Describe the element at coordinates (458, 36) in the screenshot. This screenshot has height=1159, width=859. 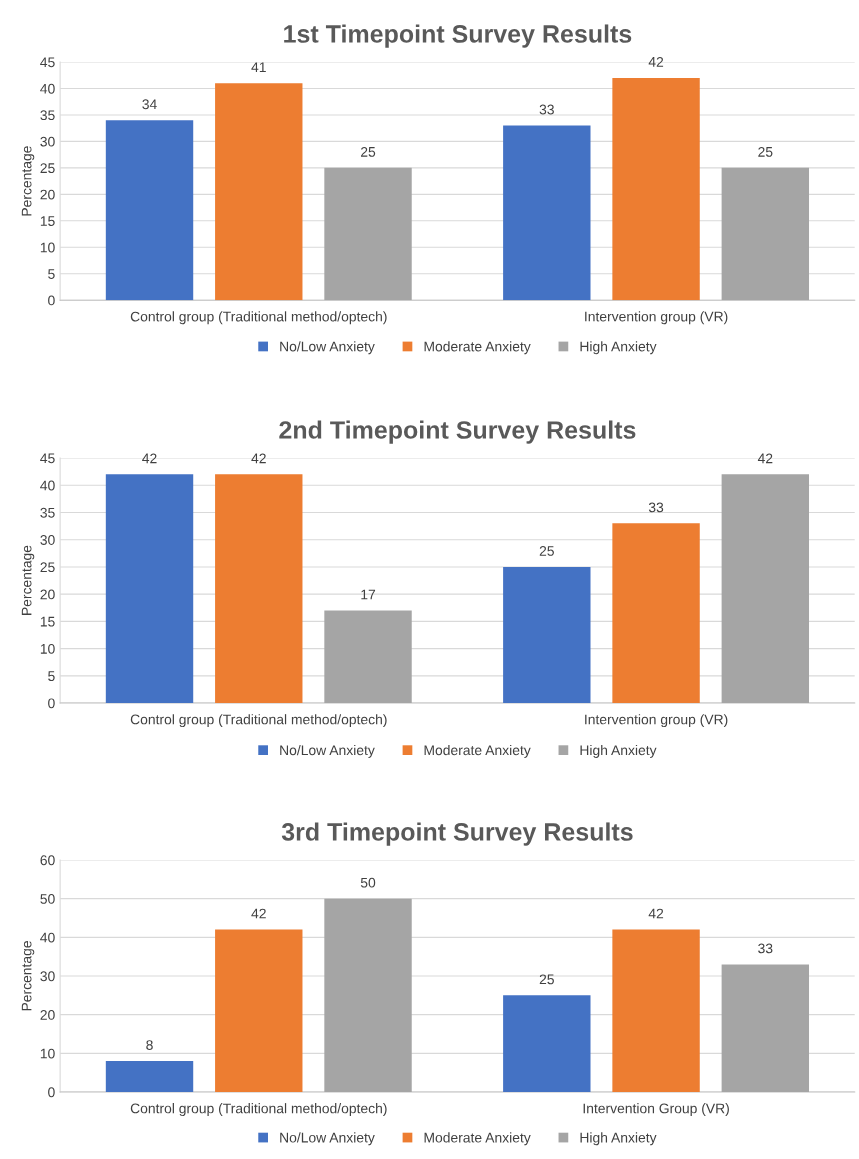
I see `chart-title: 1st Timepoint Survey Results` at that location.